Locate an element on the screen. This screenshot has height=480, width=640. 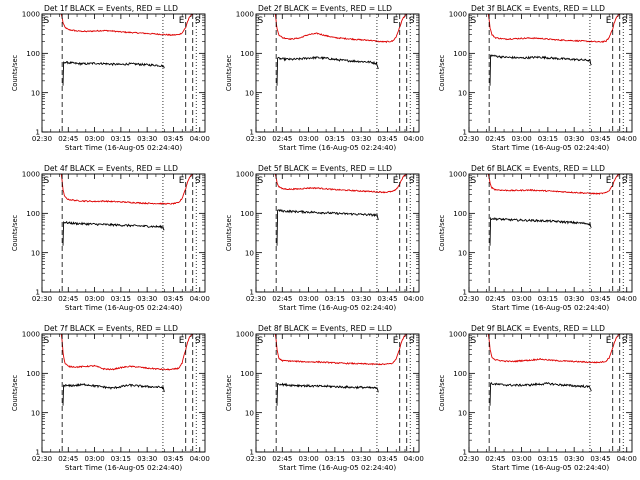
panel-title: Det 7f BLACK = Events, RED = LLD is located at coordinates (111, 328).